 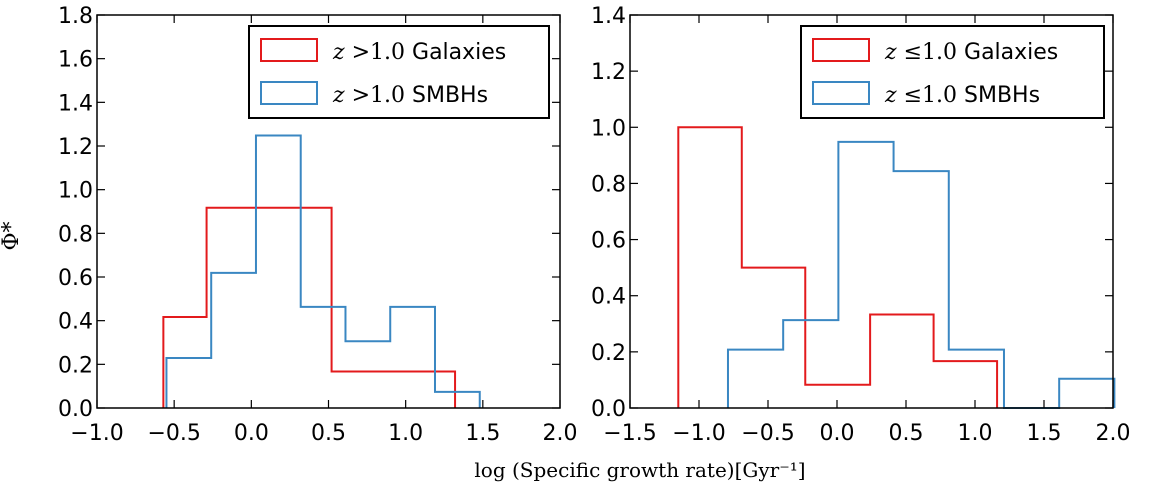 I want to click on legend-label-1: z >1.0 SMBHs, so click(x=410, y=95).